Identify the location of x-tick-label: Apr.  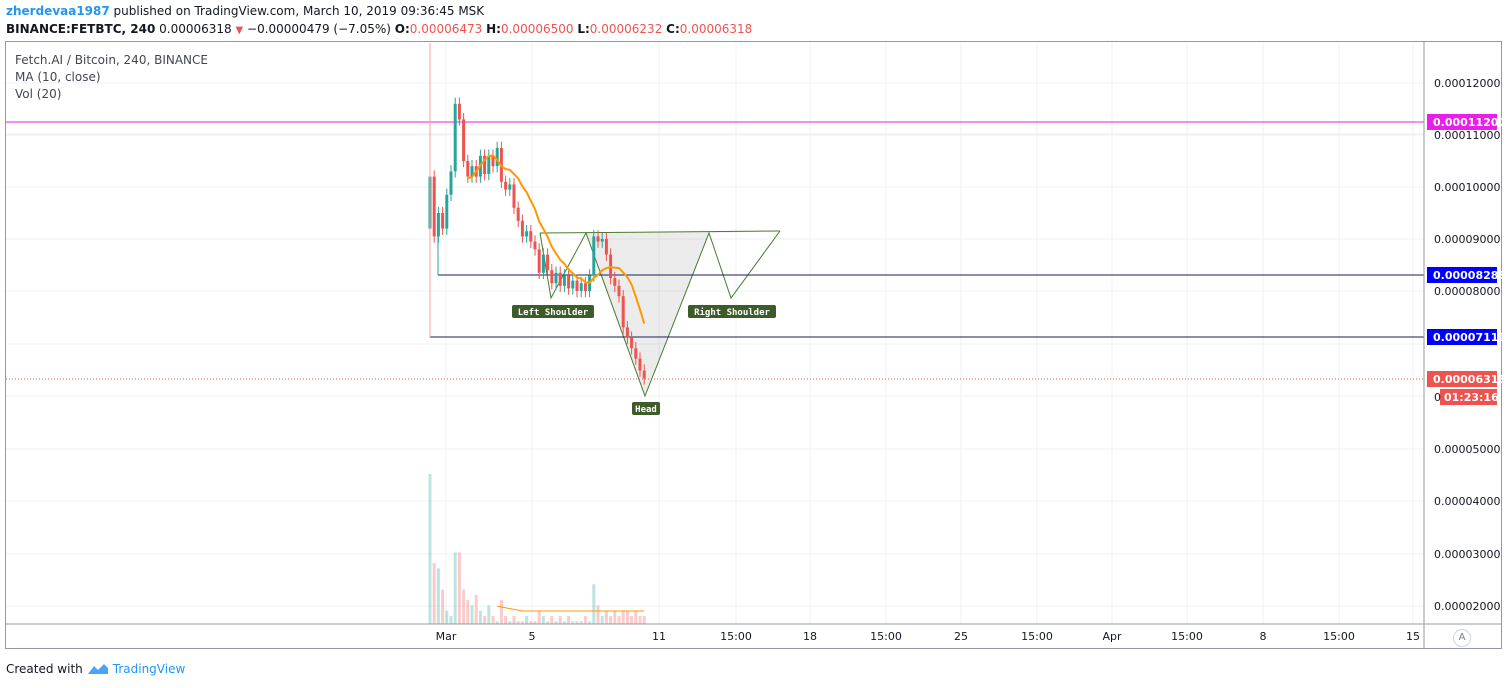
(1112, 636).